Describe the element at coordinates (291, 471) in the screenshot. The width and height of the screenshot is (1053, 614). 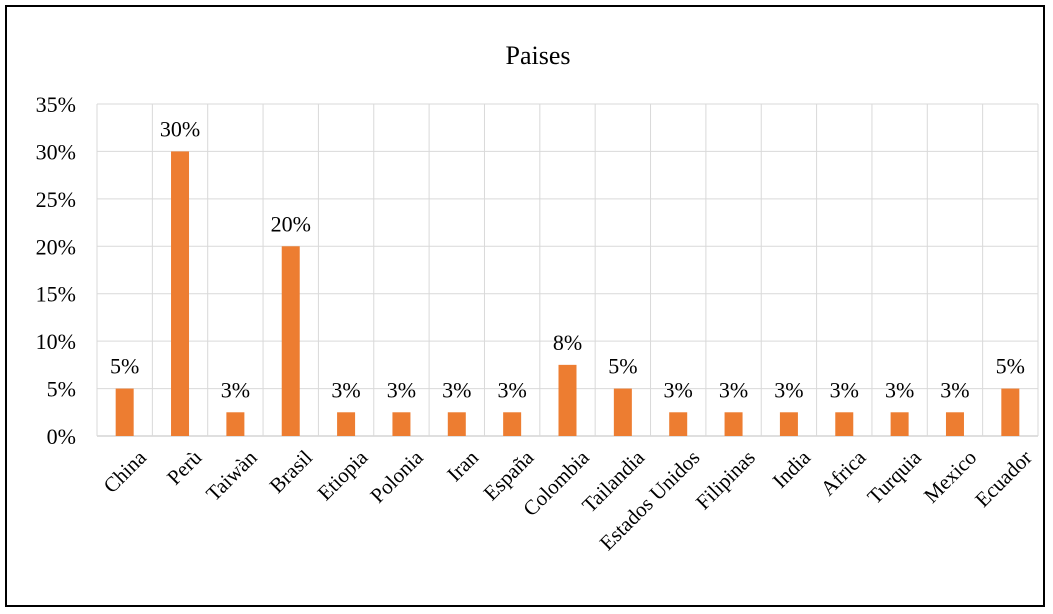
I see `x-tick-label: Brasil` at that location.